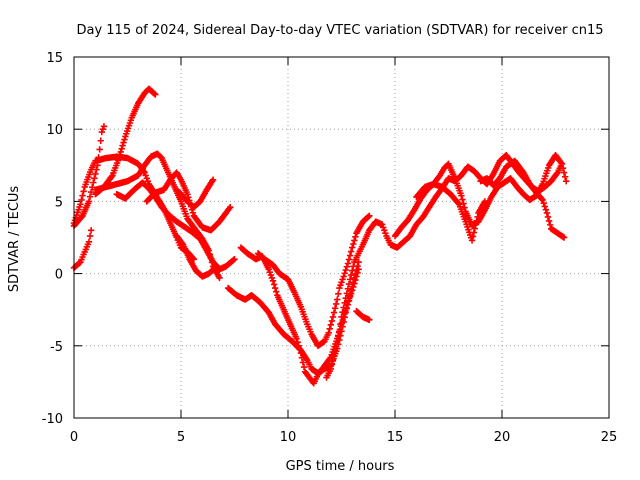 The height and width of the screenshot is (480, 640). Describe the element at coordinates (52, 419) in the screenshot. I see `y-tick-label: -10` at that location.